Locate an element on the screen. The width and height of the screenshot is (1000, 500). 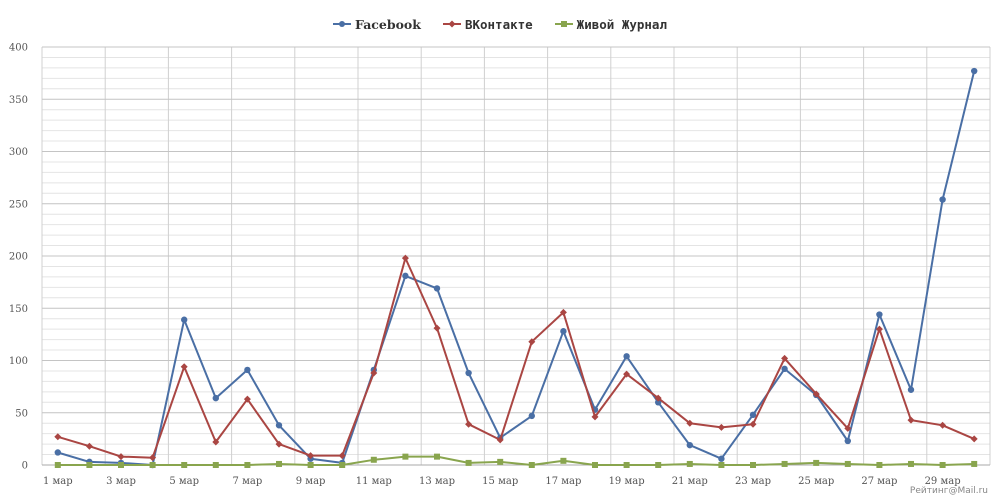
x-tick-label: 27 мар is located at coordinates (879, 481).